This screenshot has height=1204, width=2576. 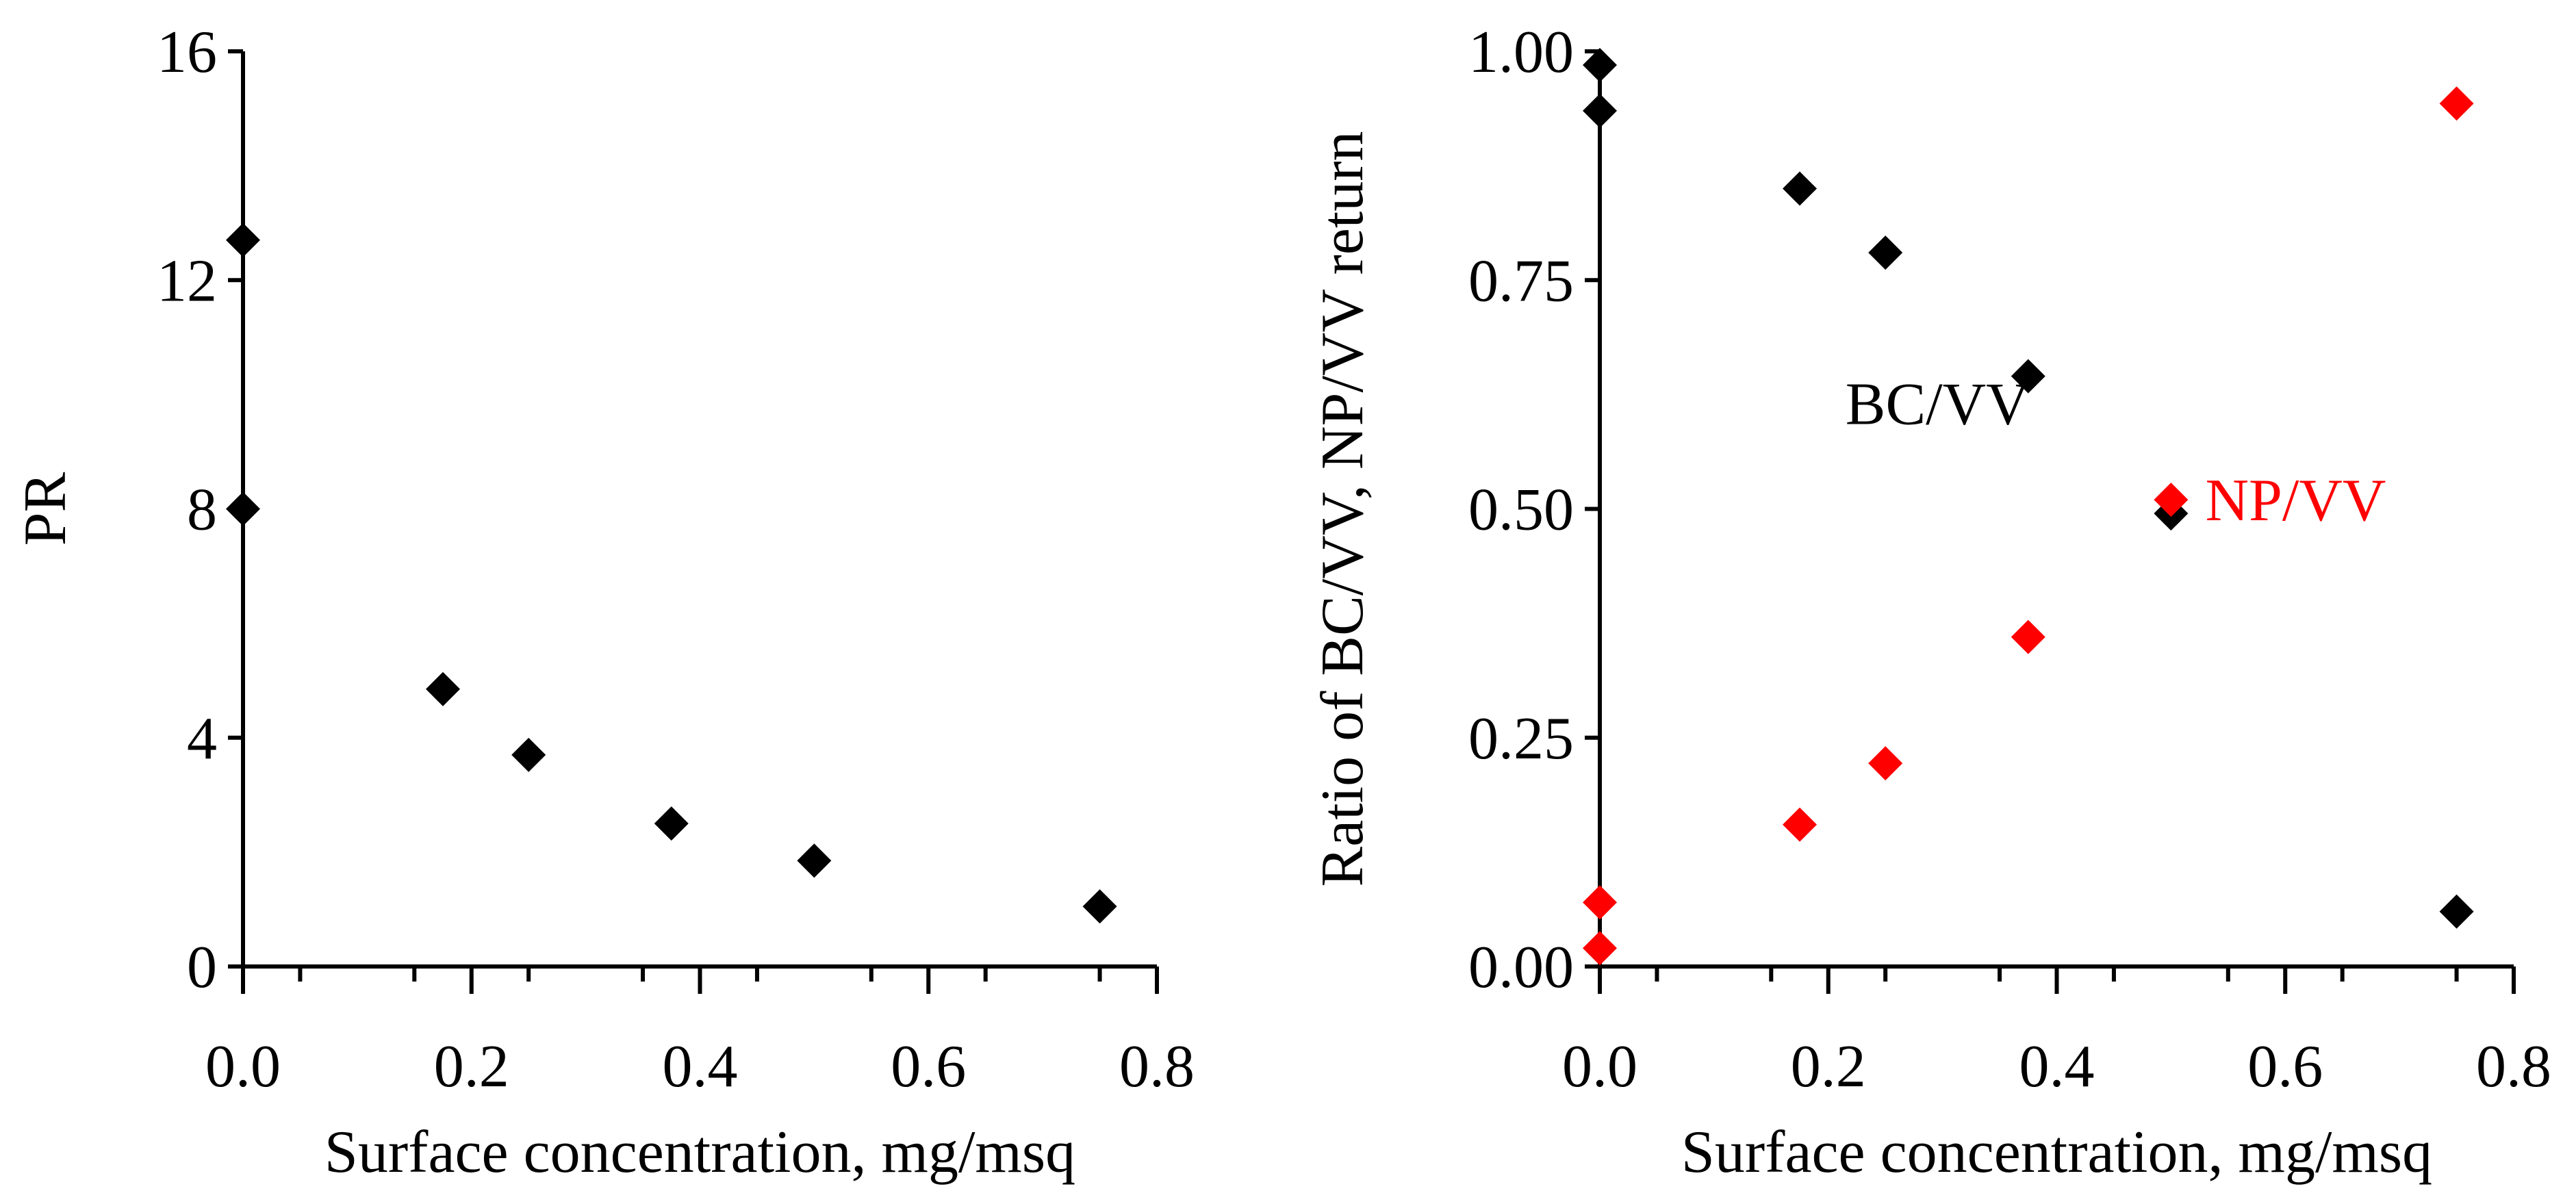 What do you see at coordinates (1521, 510) in the screenshot?
I see `y-tick-label: 0.50` at bounding box center [1521, 510].